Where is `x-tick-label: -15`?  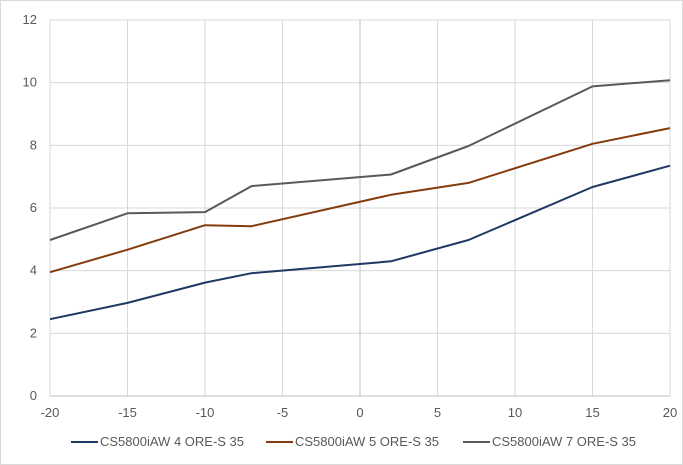
x-tick-label: -15 is located at coordinates (127, 412).